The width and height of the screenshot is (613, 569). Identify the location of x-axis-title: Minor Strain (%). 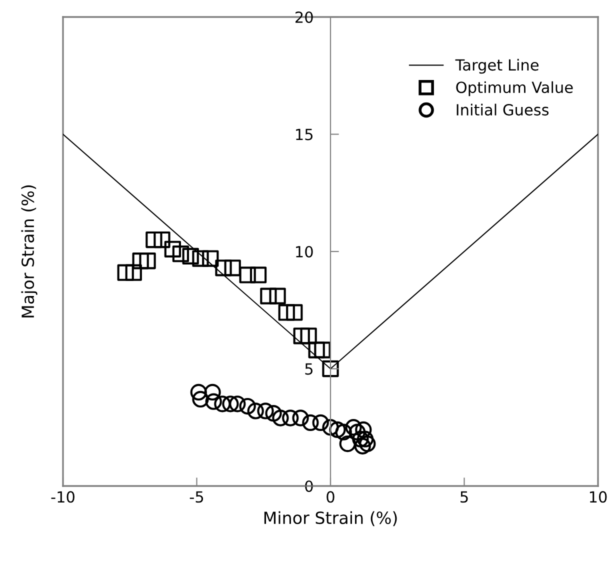
(330, 518).